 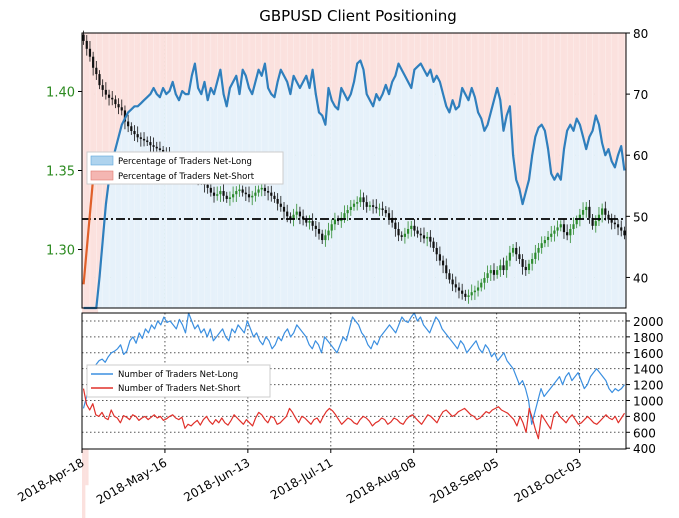 I want to click on net-short-ramp, so click(x=88, y=231).